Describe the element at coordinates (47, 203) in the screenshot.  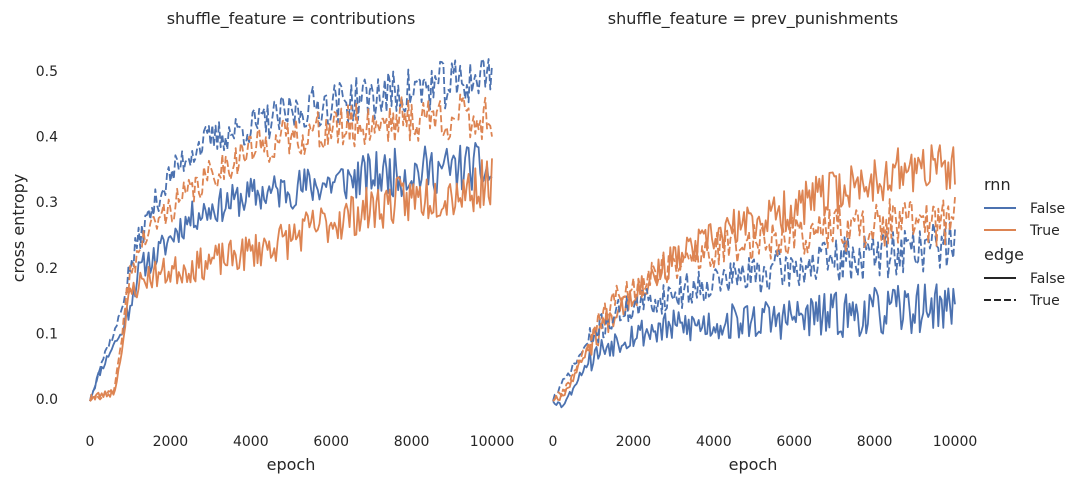
I see `y-tick-label: 0.3` at that location.